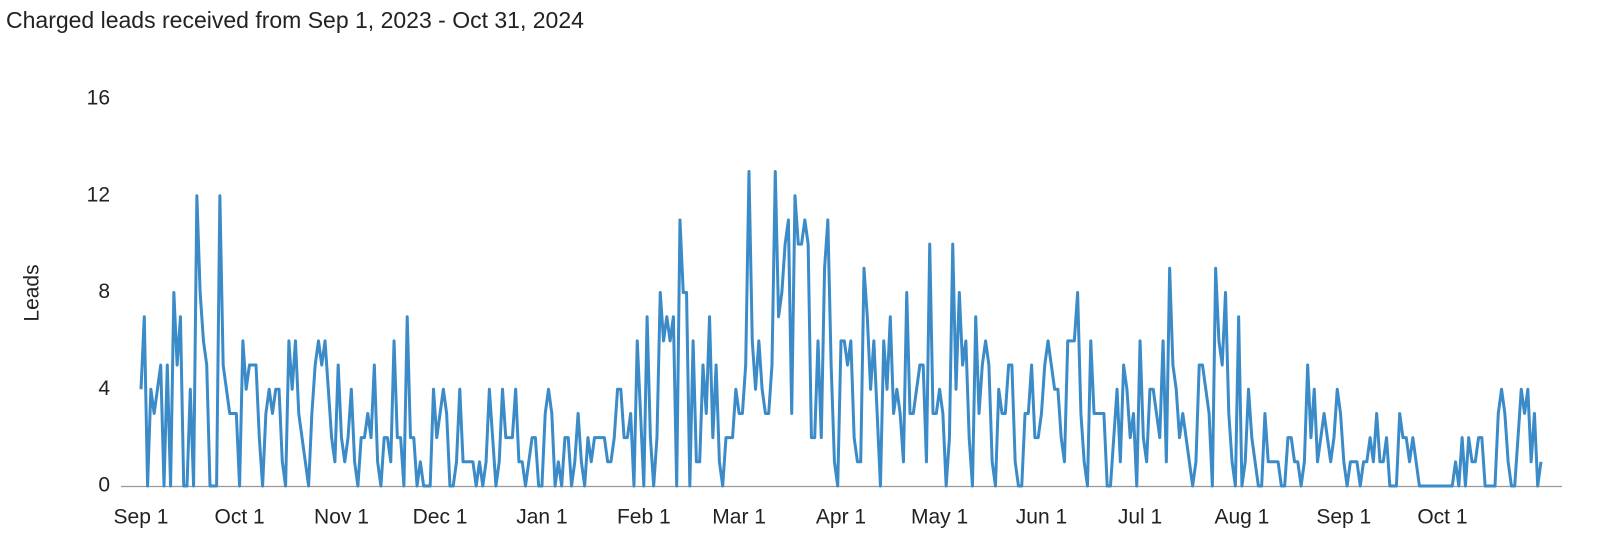 The image size is (1600, 560). Describe the element at coordinates (104, 388) in the screenshot. I see `y-tick-label: 4` at that location.